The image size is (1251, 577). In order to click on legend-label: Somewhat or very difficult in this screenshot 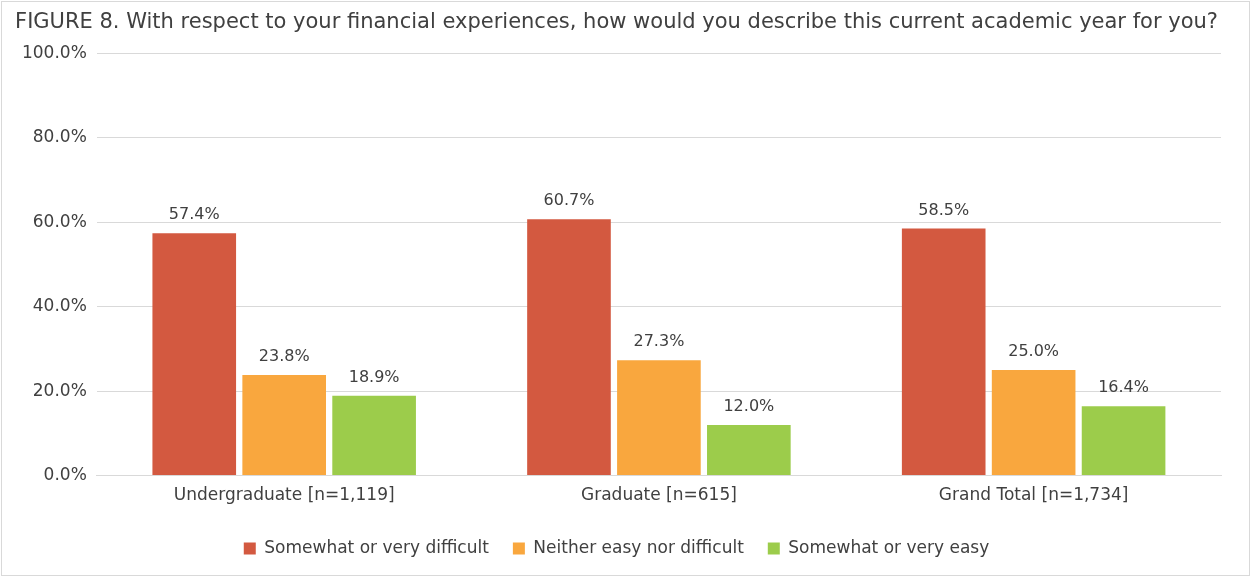, I will do `click(377, 546)`.